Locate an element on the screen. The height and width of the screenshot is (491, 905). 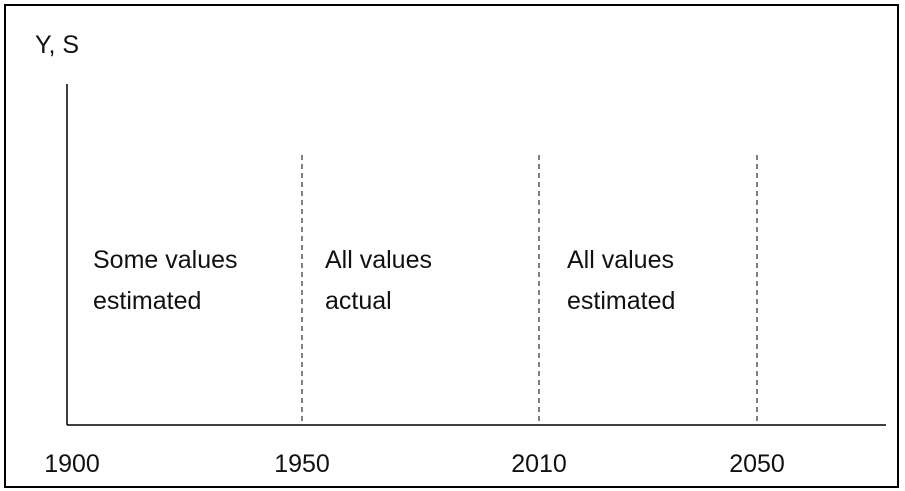
x-label: 2010 is located at coordinates (539, 464).